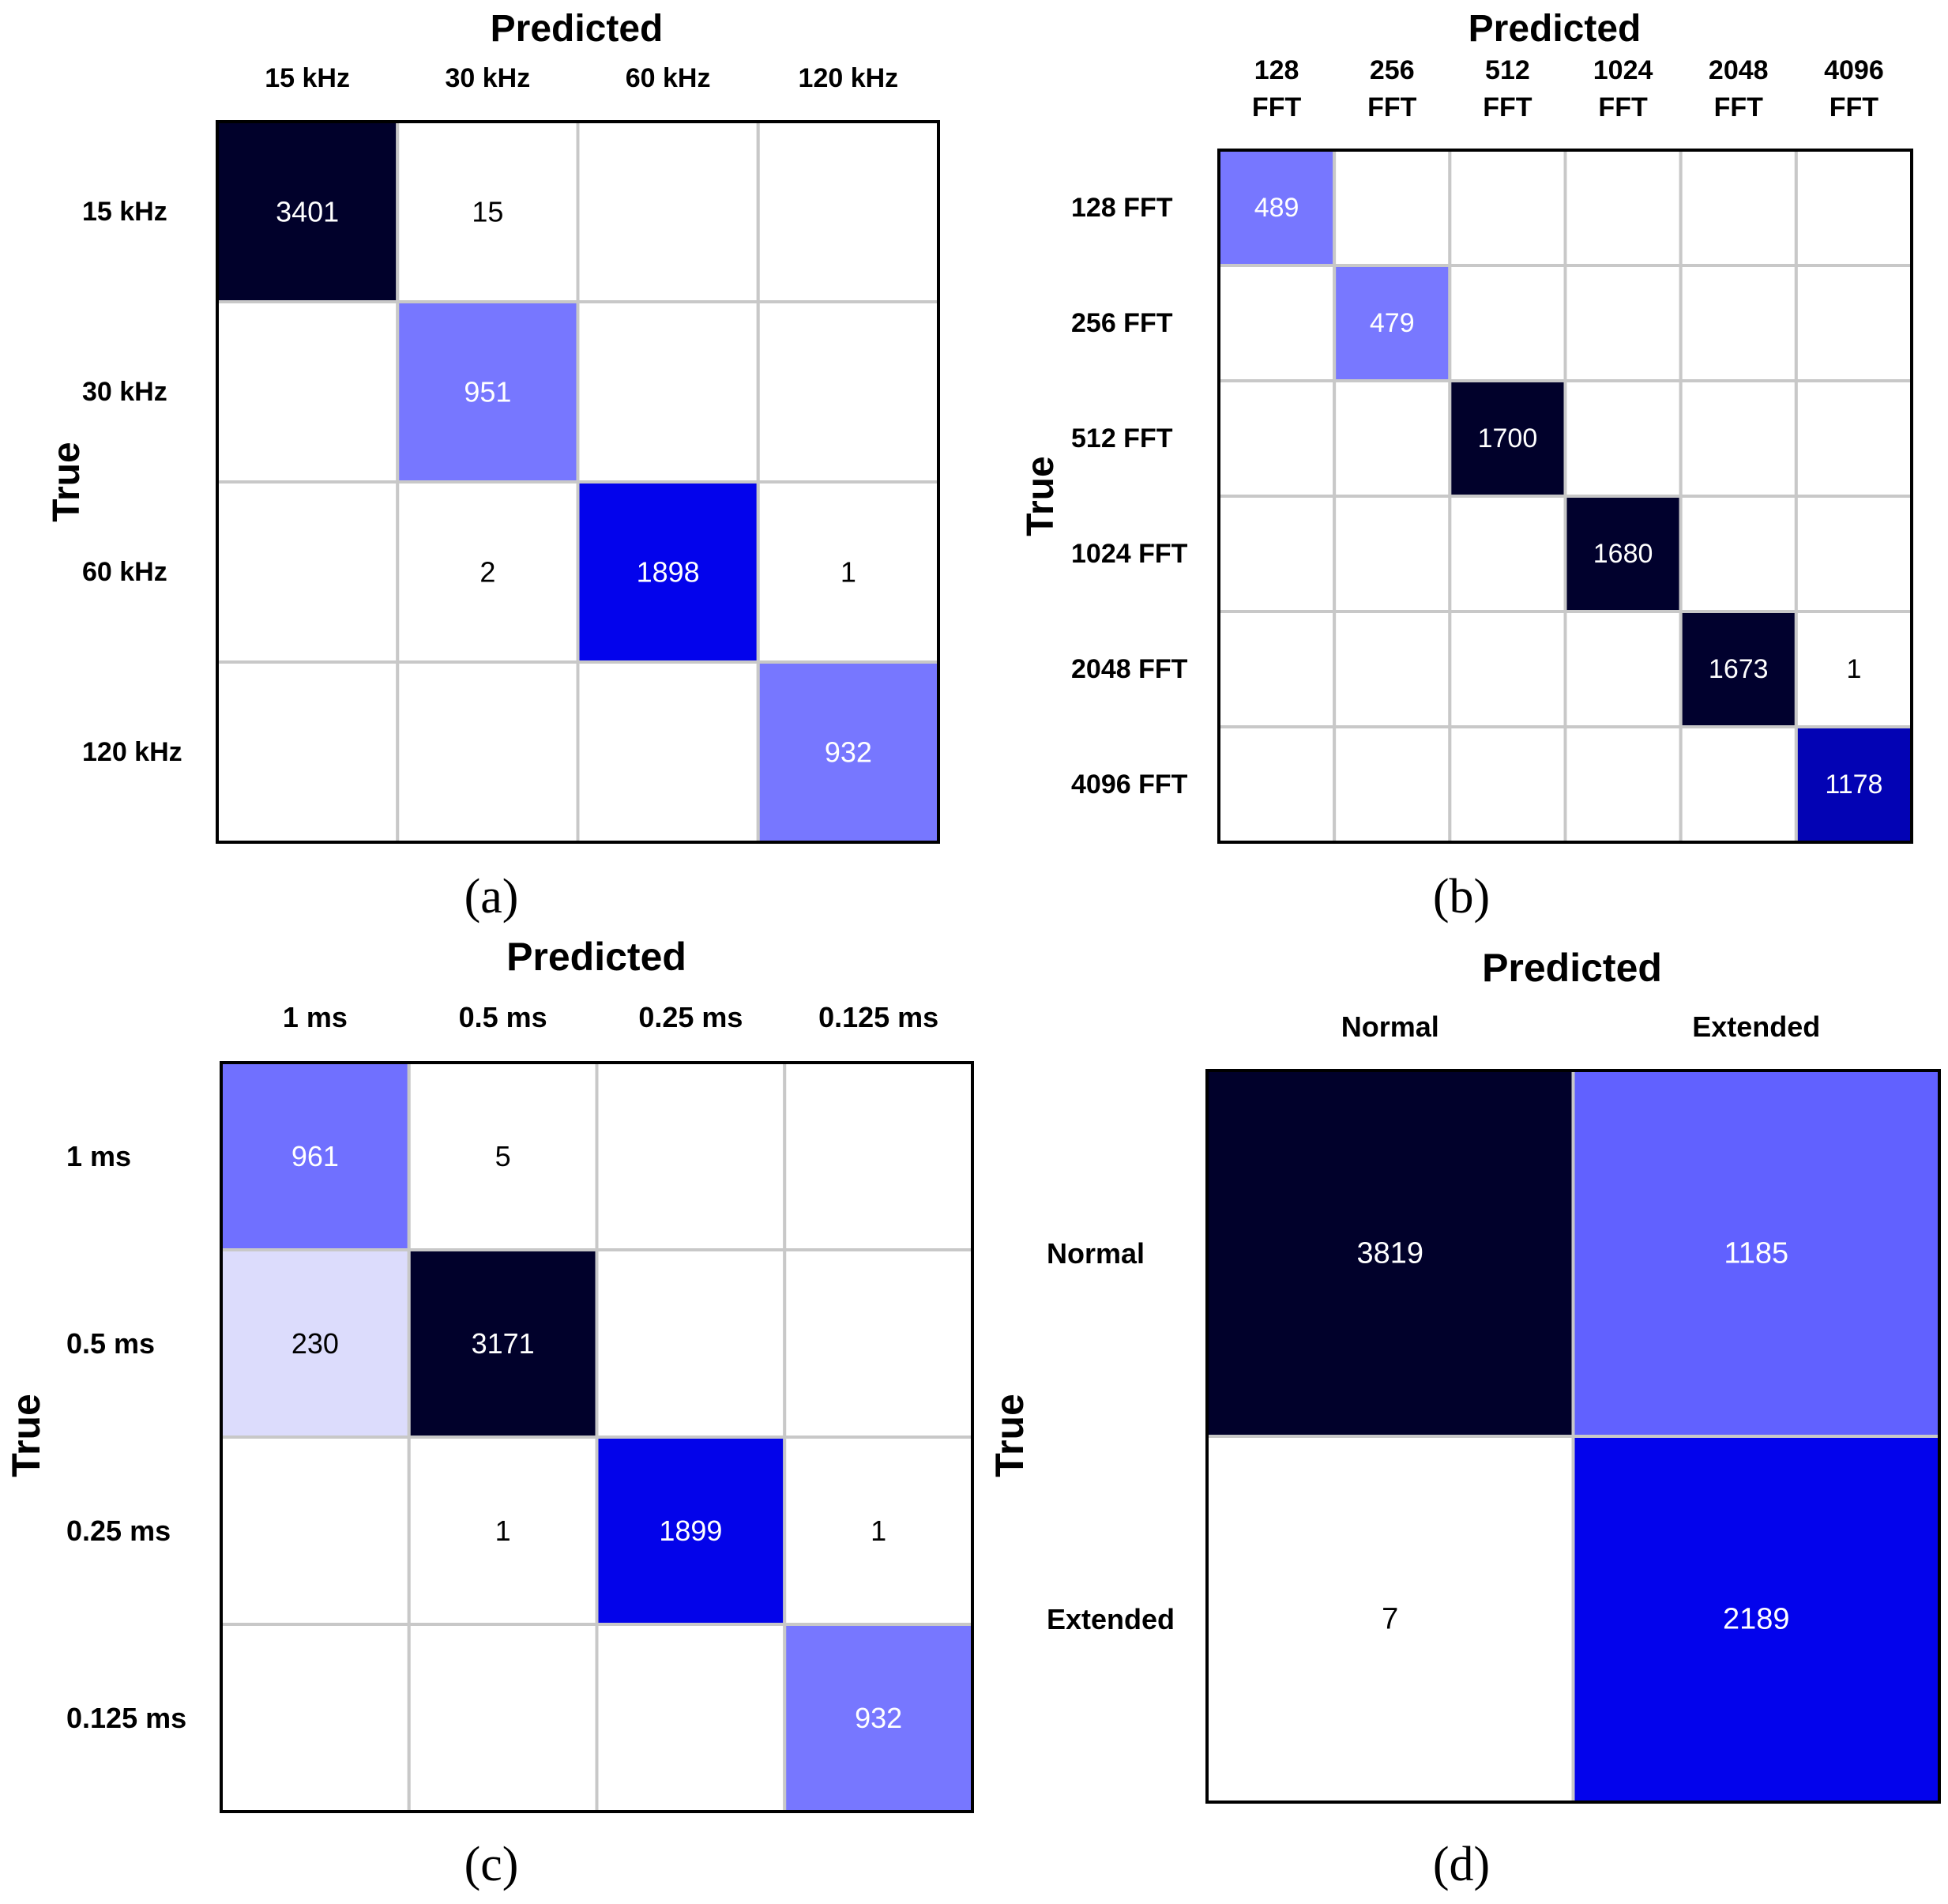 The width and height of the screenshot is (1948, 1904). Describe the element at coordinates (668, 78) in the screenshot. I see `col-label-a-2: 60 kHz` at that location.